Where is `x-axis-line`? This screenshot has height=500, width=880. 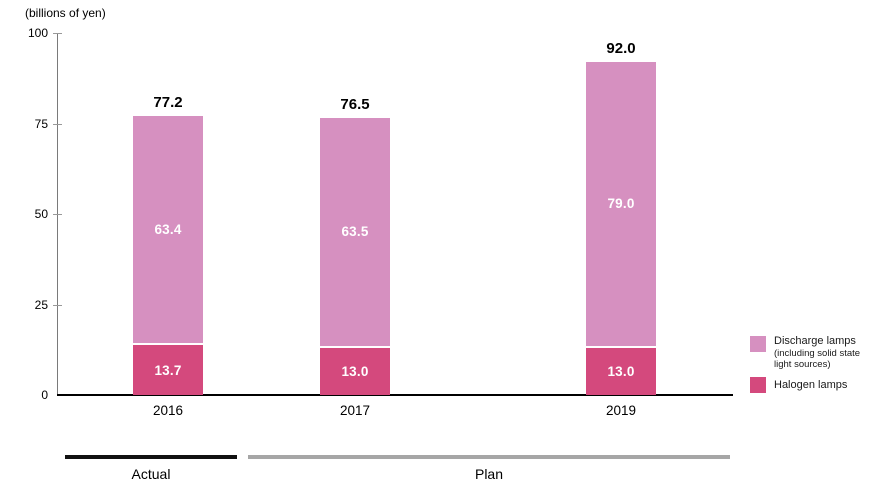 x-axis-line is located at coordinates (395, 395).